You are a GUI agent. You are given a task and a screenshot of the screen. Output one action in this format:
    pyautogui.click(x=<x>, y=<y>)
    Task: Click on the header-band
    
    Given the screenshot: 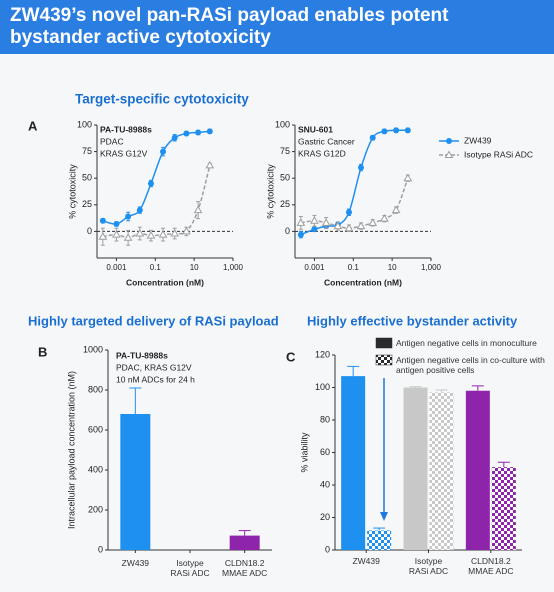 What is the action you would take?
    pyautogui.click(x=277, y=27)
    